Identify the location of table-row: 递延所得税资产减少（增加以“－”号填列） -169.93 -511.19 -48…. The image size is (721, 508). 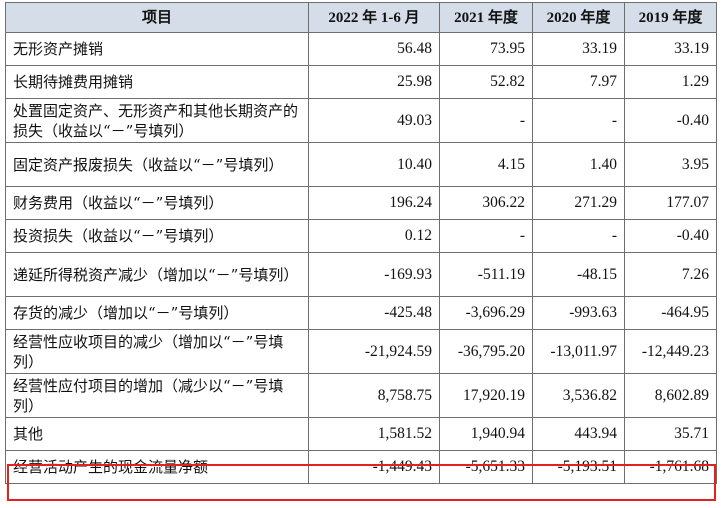
(361, 274).